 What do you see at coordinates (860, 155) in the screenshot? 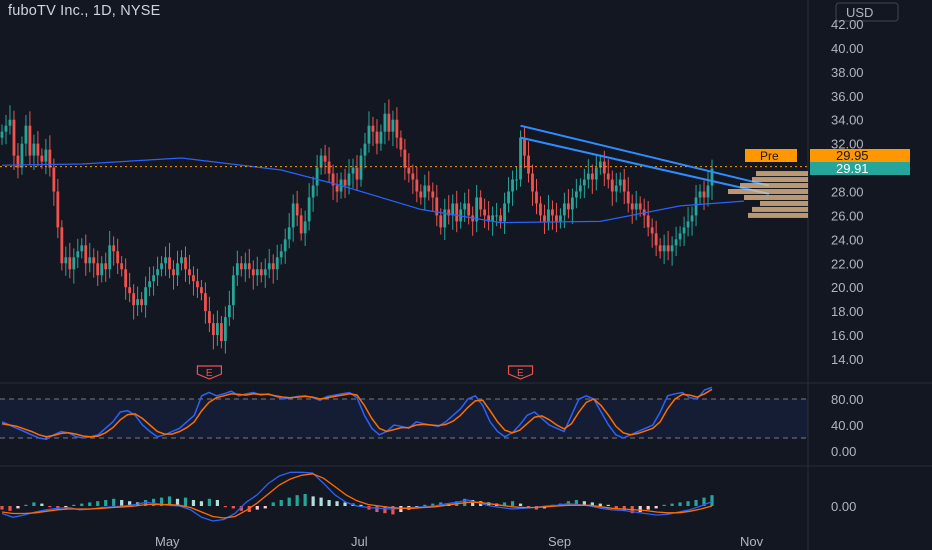
I see `pre-price-badge` at bounding box center [860, 155].